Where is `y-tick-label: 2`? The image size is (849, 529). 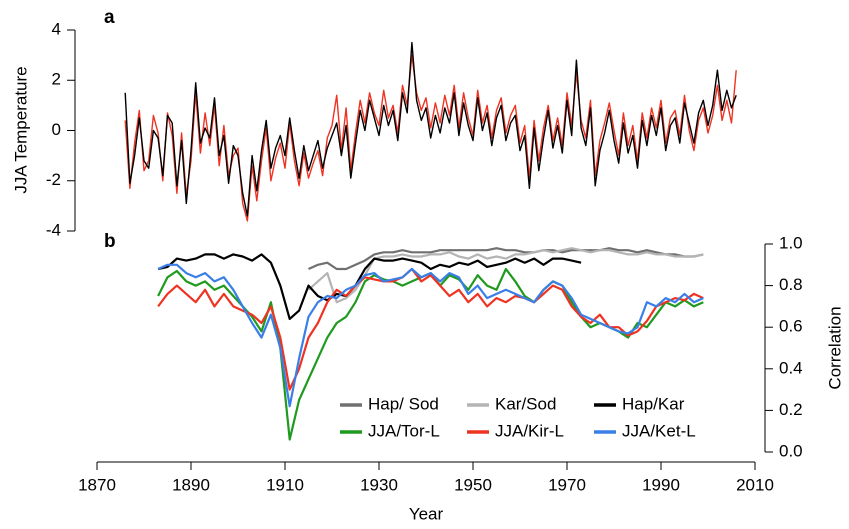 y-tick-label: 2 is located at coordinates (56, 79).